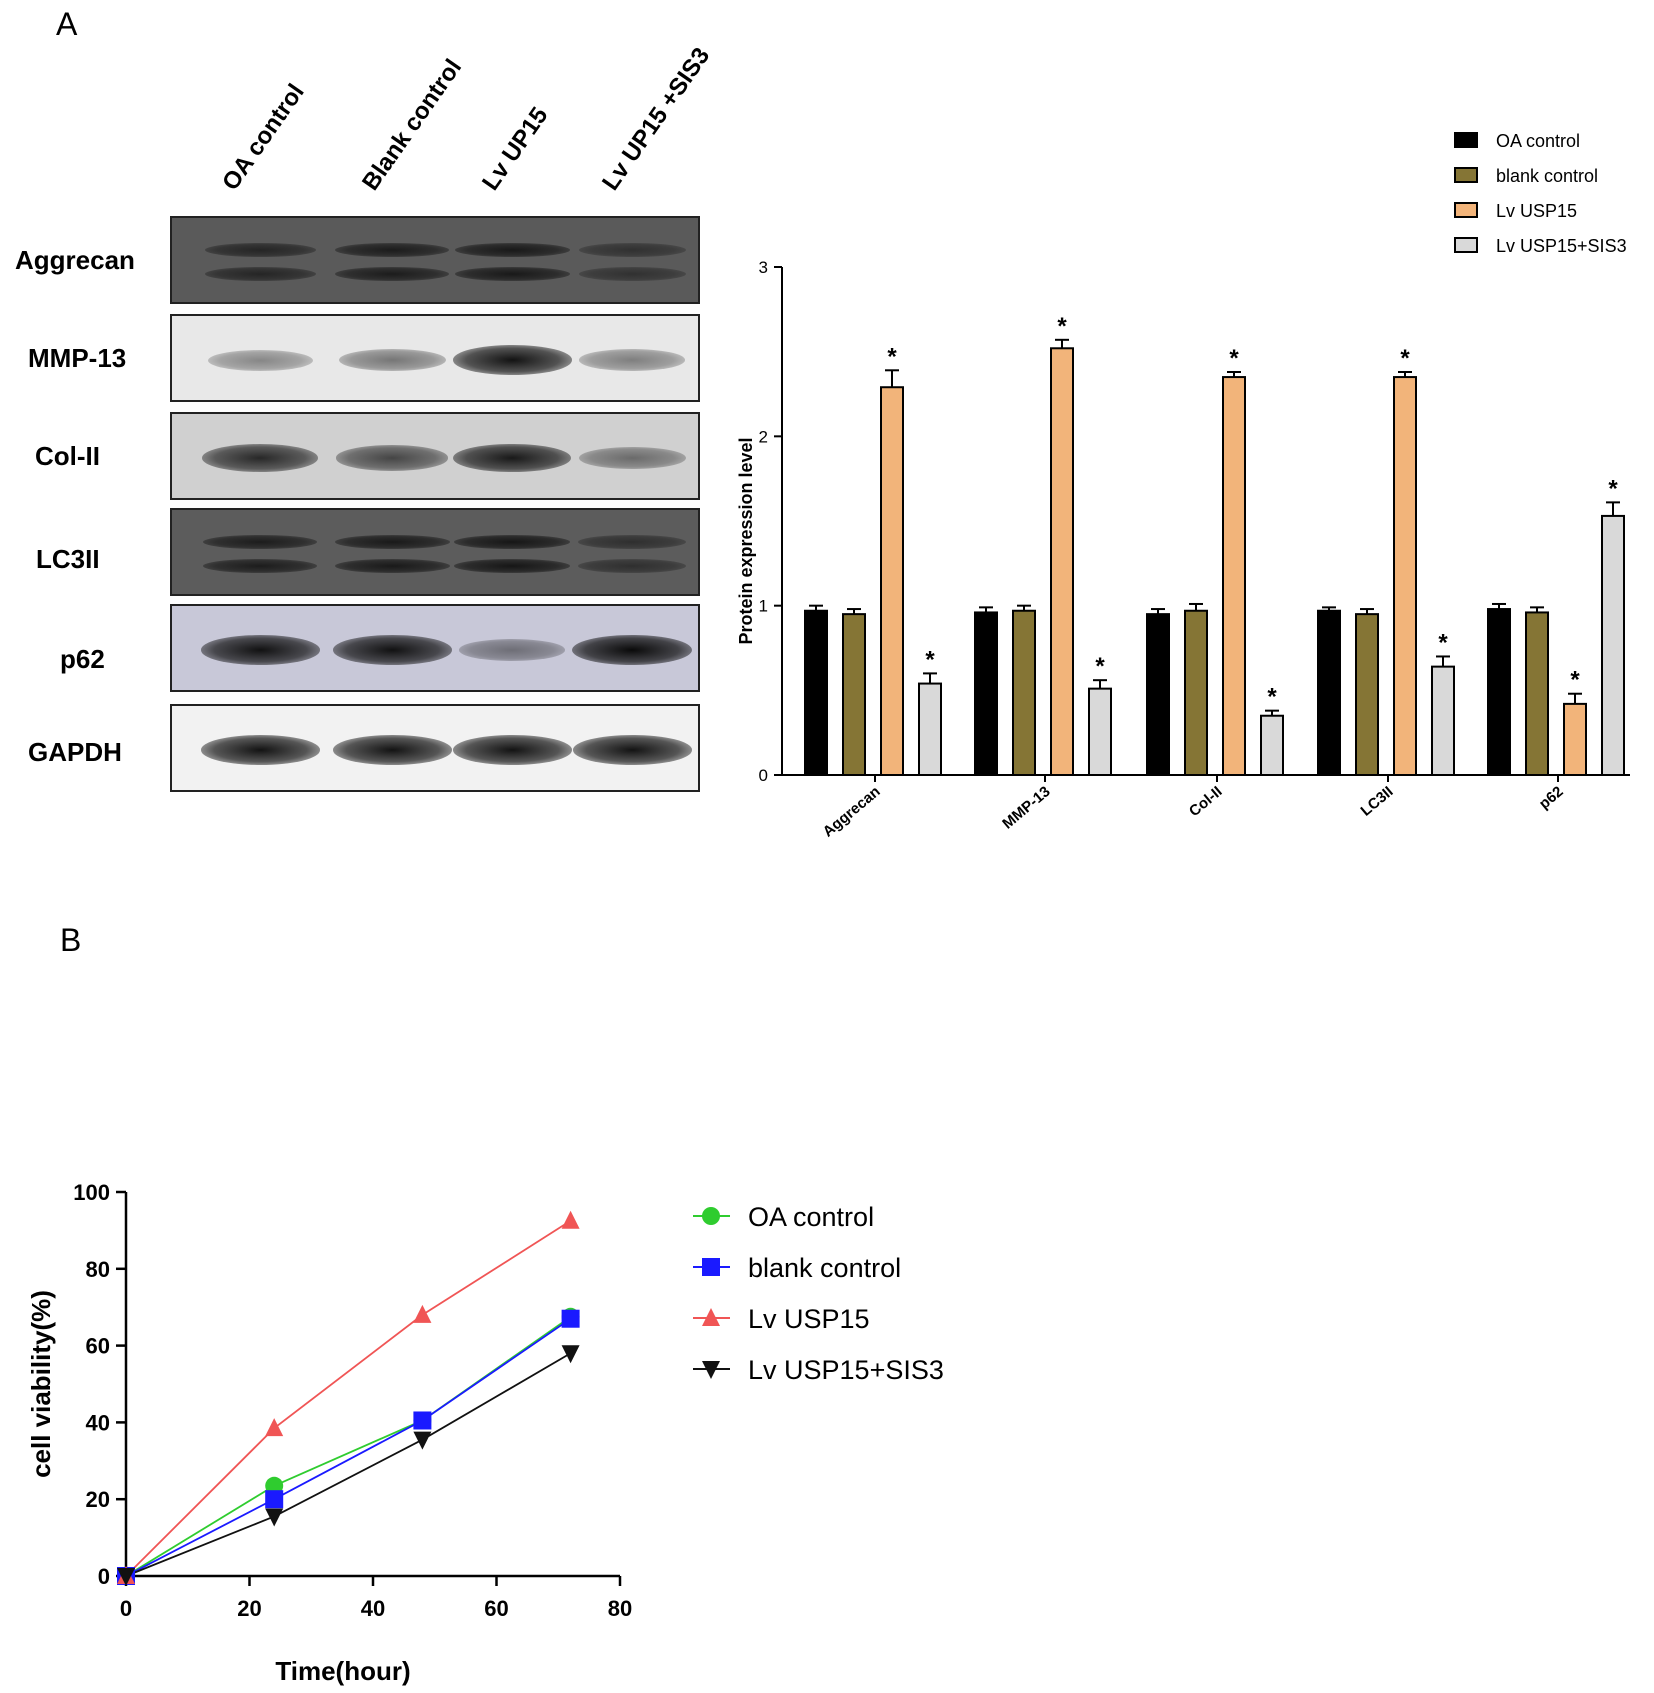  What do you see at coordinates (126, 1608) in the screenshot?
I see `x-tick-label: 0` at bounding box center [126, 1608].